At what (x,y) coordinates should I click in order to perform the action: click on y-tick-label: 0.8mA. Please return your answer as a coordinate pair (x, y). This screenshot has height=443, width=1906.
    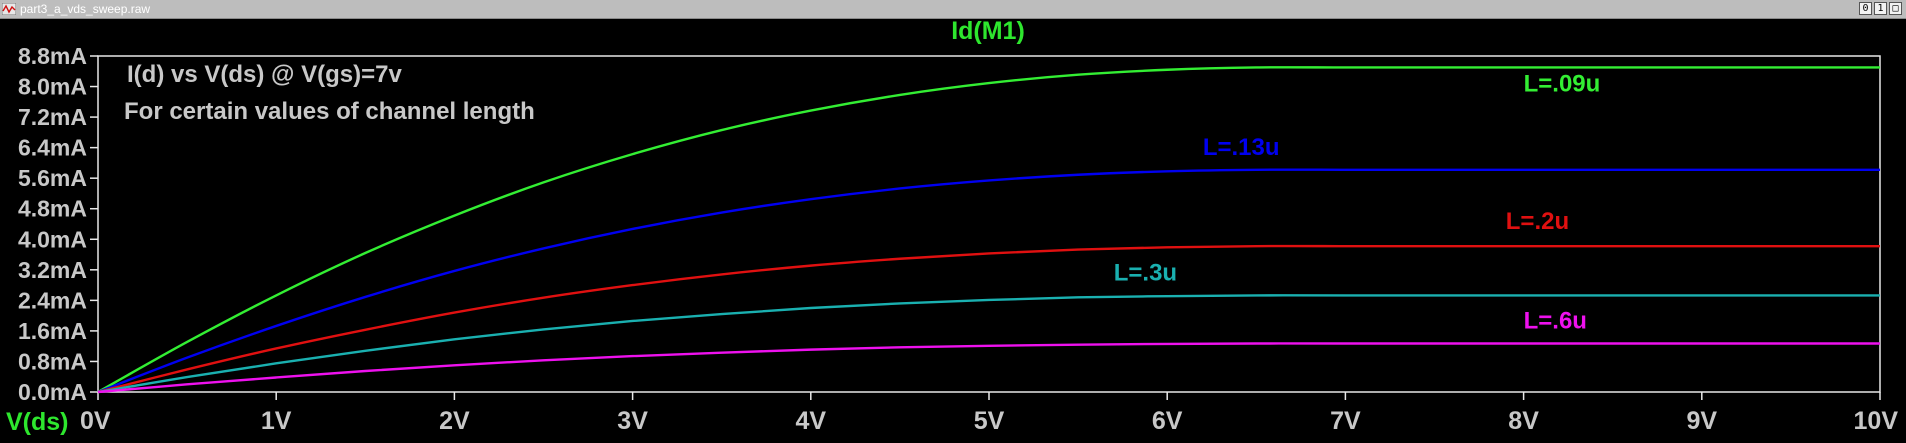
    Looking at the image, I should click on (52, 361).